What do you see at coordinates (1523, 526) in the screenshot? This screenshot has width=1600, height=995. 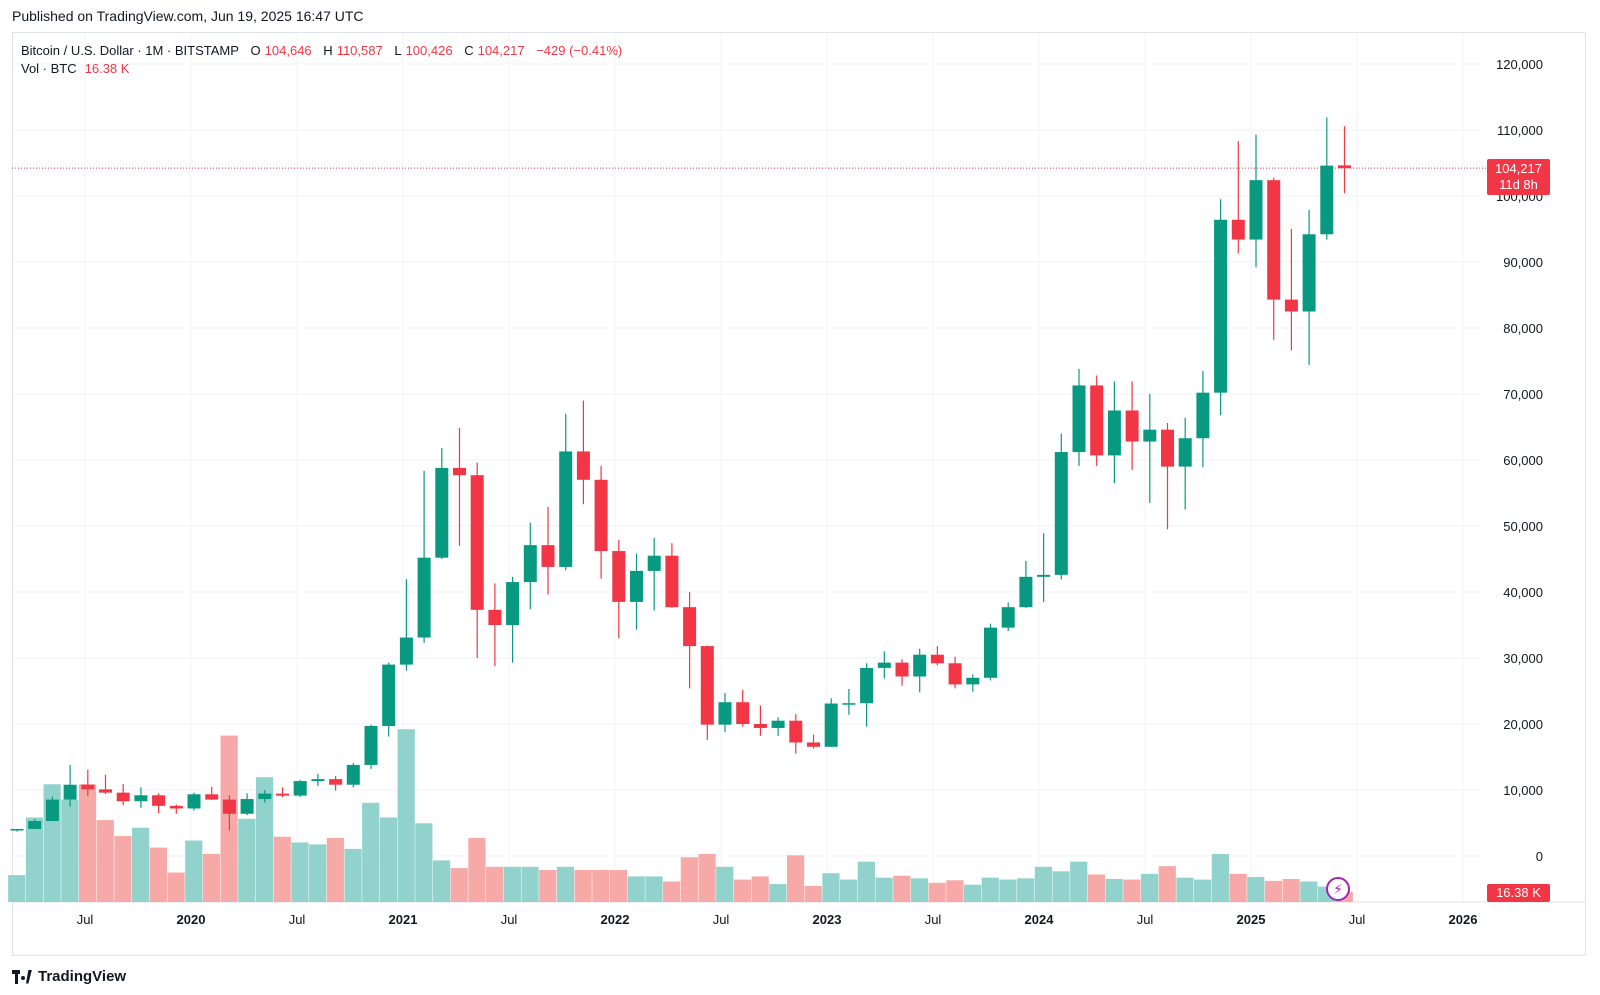 I see `y-tick-label: 50,000` at bounding box center [1523, 526].